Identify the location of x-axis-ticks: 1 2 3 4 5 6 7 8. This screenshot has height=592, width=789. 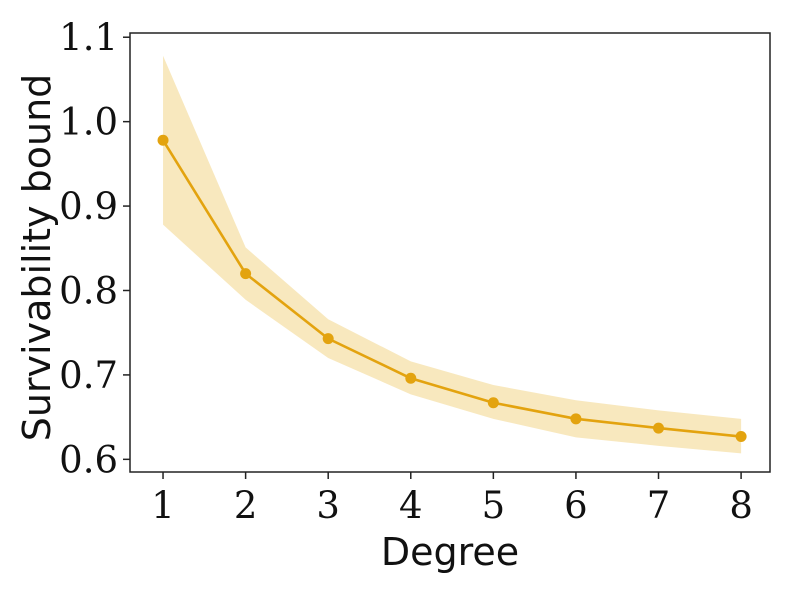
(452, 499).